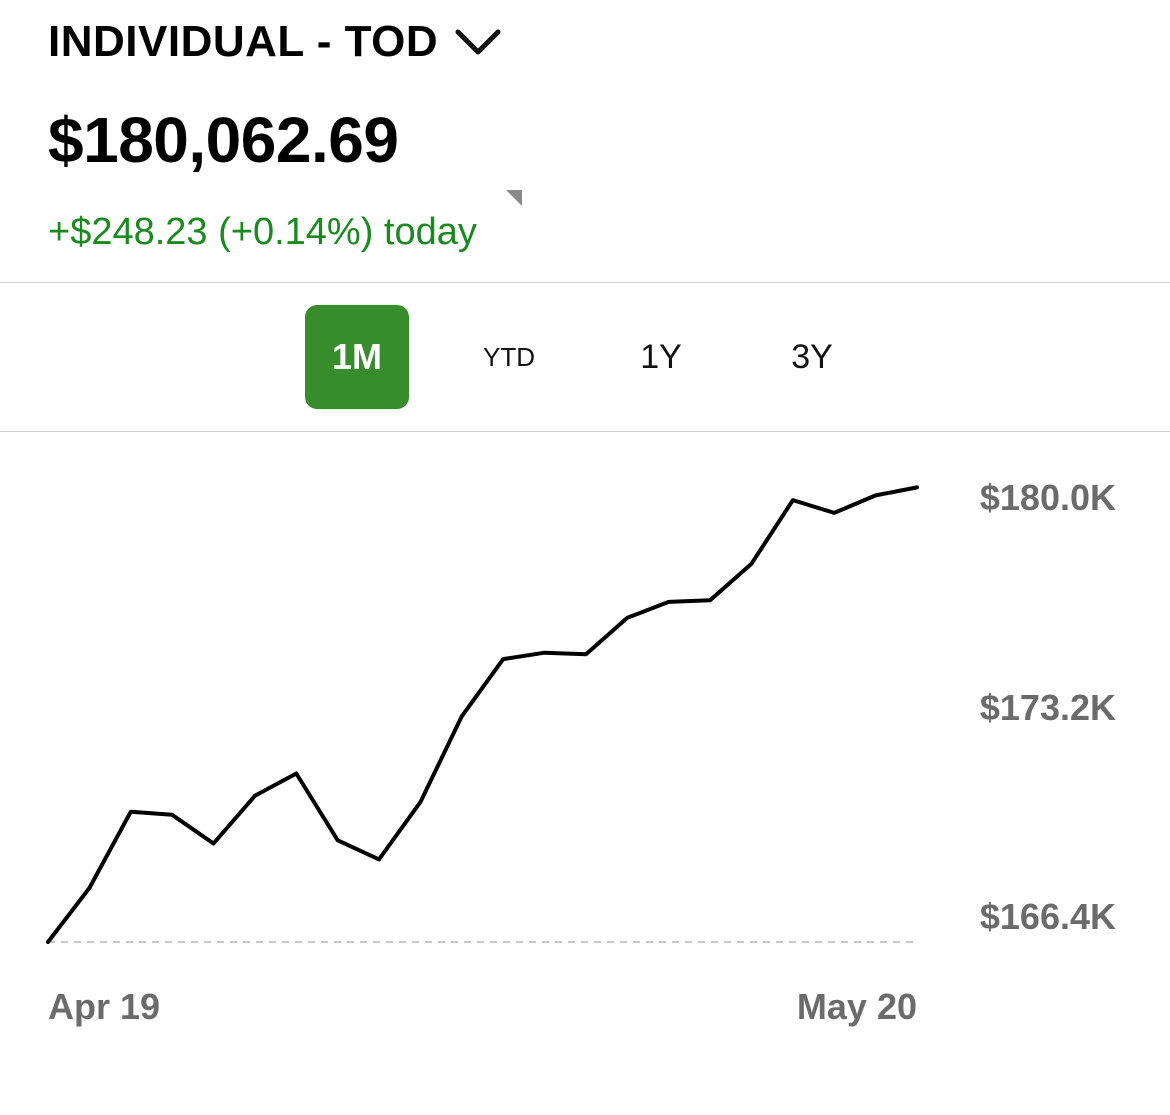 The image size is (1170, 1115). What do you see at coordinates (585, 431) in the screenshot?
I see `tabs-divider` at bounding box center [585, 431].